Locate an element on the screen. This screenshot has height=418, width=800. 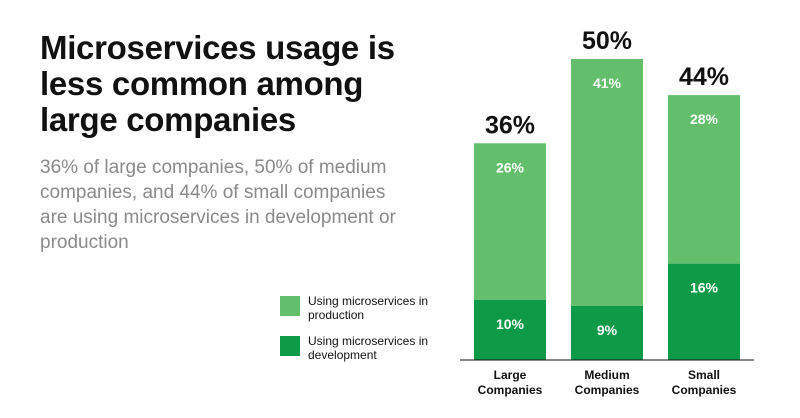
legend-item-production: Using microservices in production is located at coordinates (370, 311).